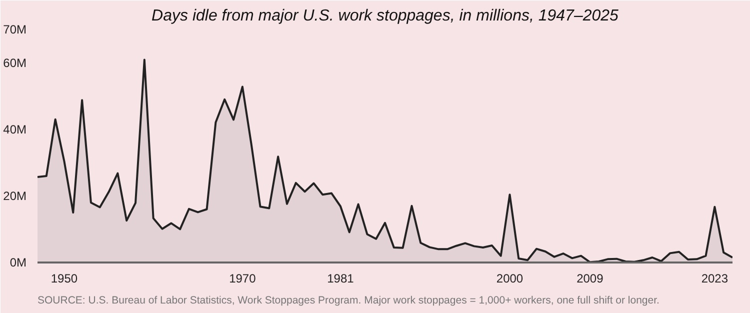  Describe the element at coordinates (15, 29) in the screenshot. I see `y-tick-label: 70M` at that location.